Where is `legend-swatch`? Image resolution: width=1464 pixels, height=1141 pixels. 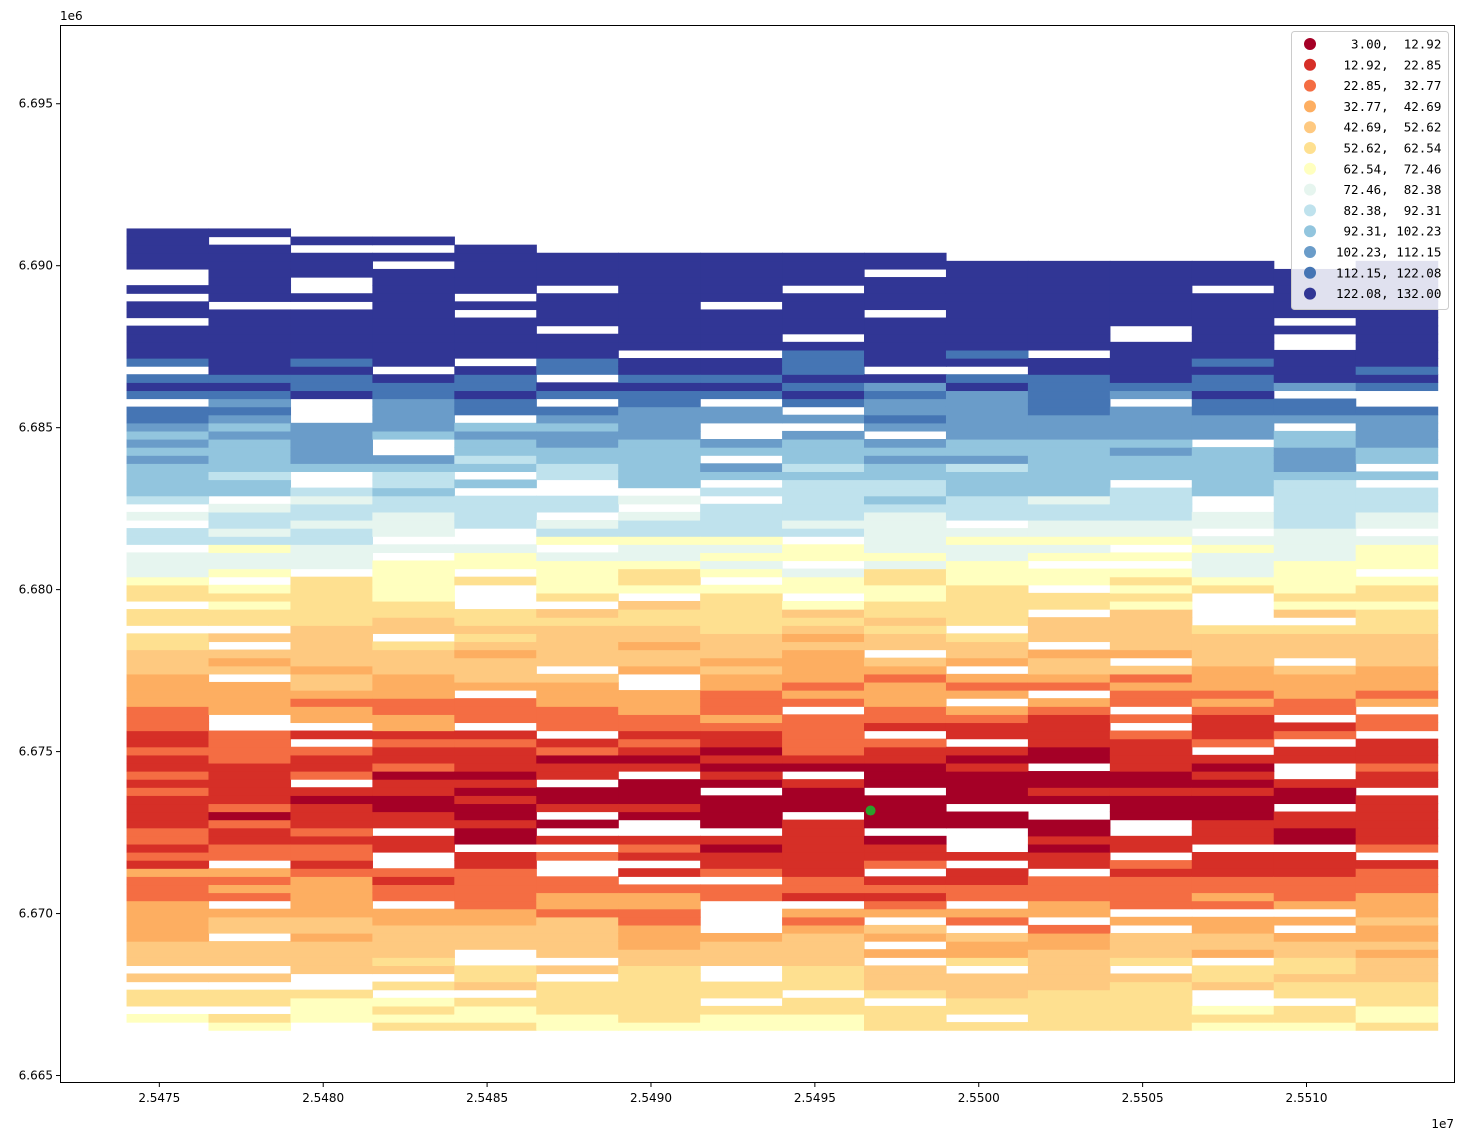
legend-swatch is located at coordinates (1310, 168).